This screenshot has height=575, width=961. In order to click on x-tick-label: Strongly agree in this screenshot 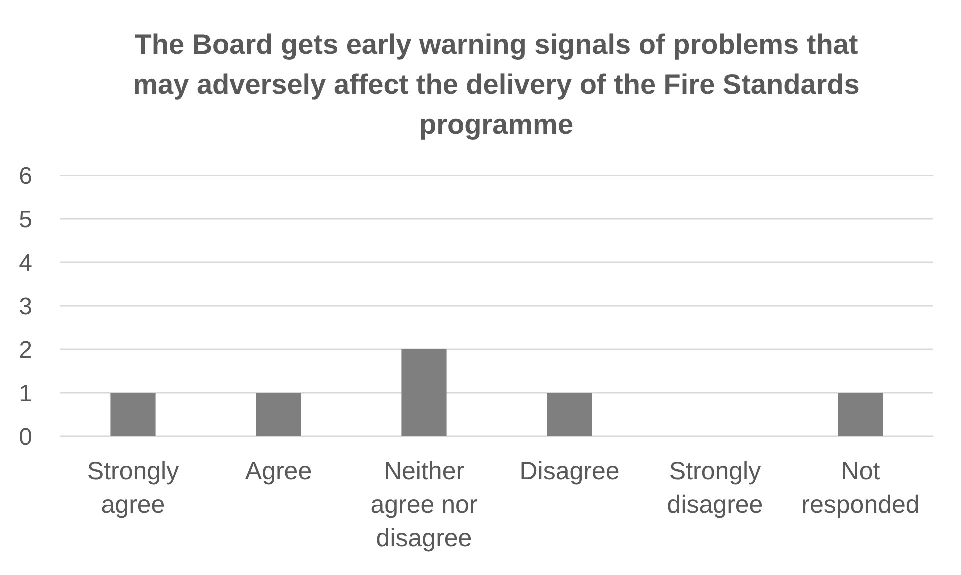, I will do `click(133, 489)`.